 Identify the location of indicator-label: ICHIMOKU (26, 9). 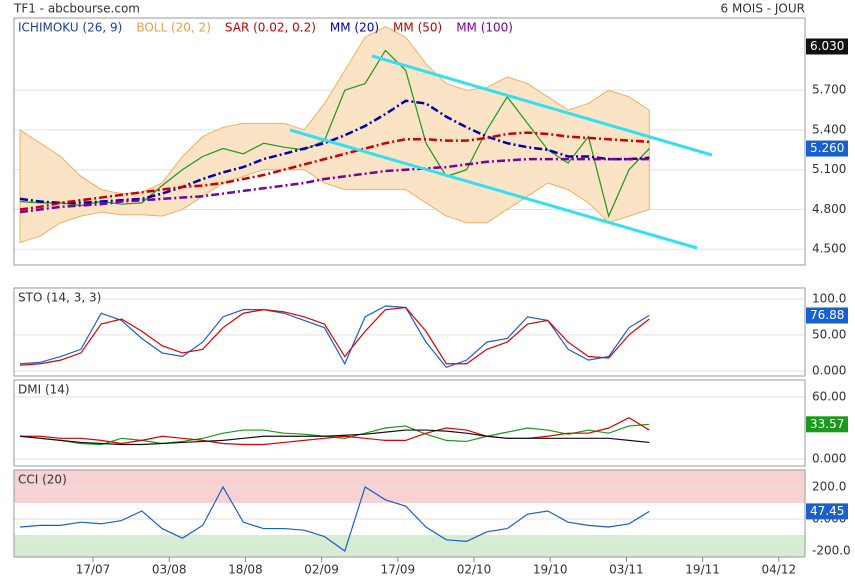
(70, 28).